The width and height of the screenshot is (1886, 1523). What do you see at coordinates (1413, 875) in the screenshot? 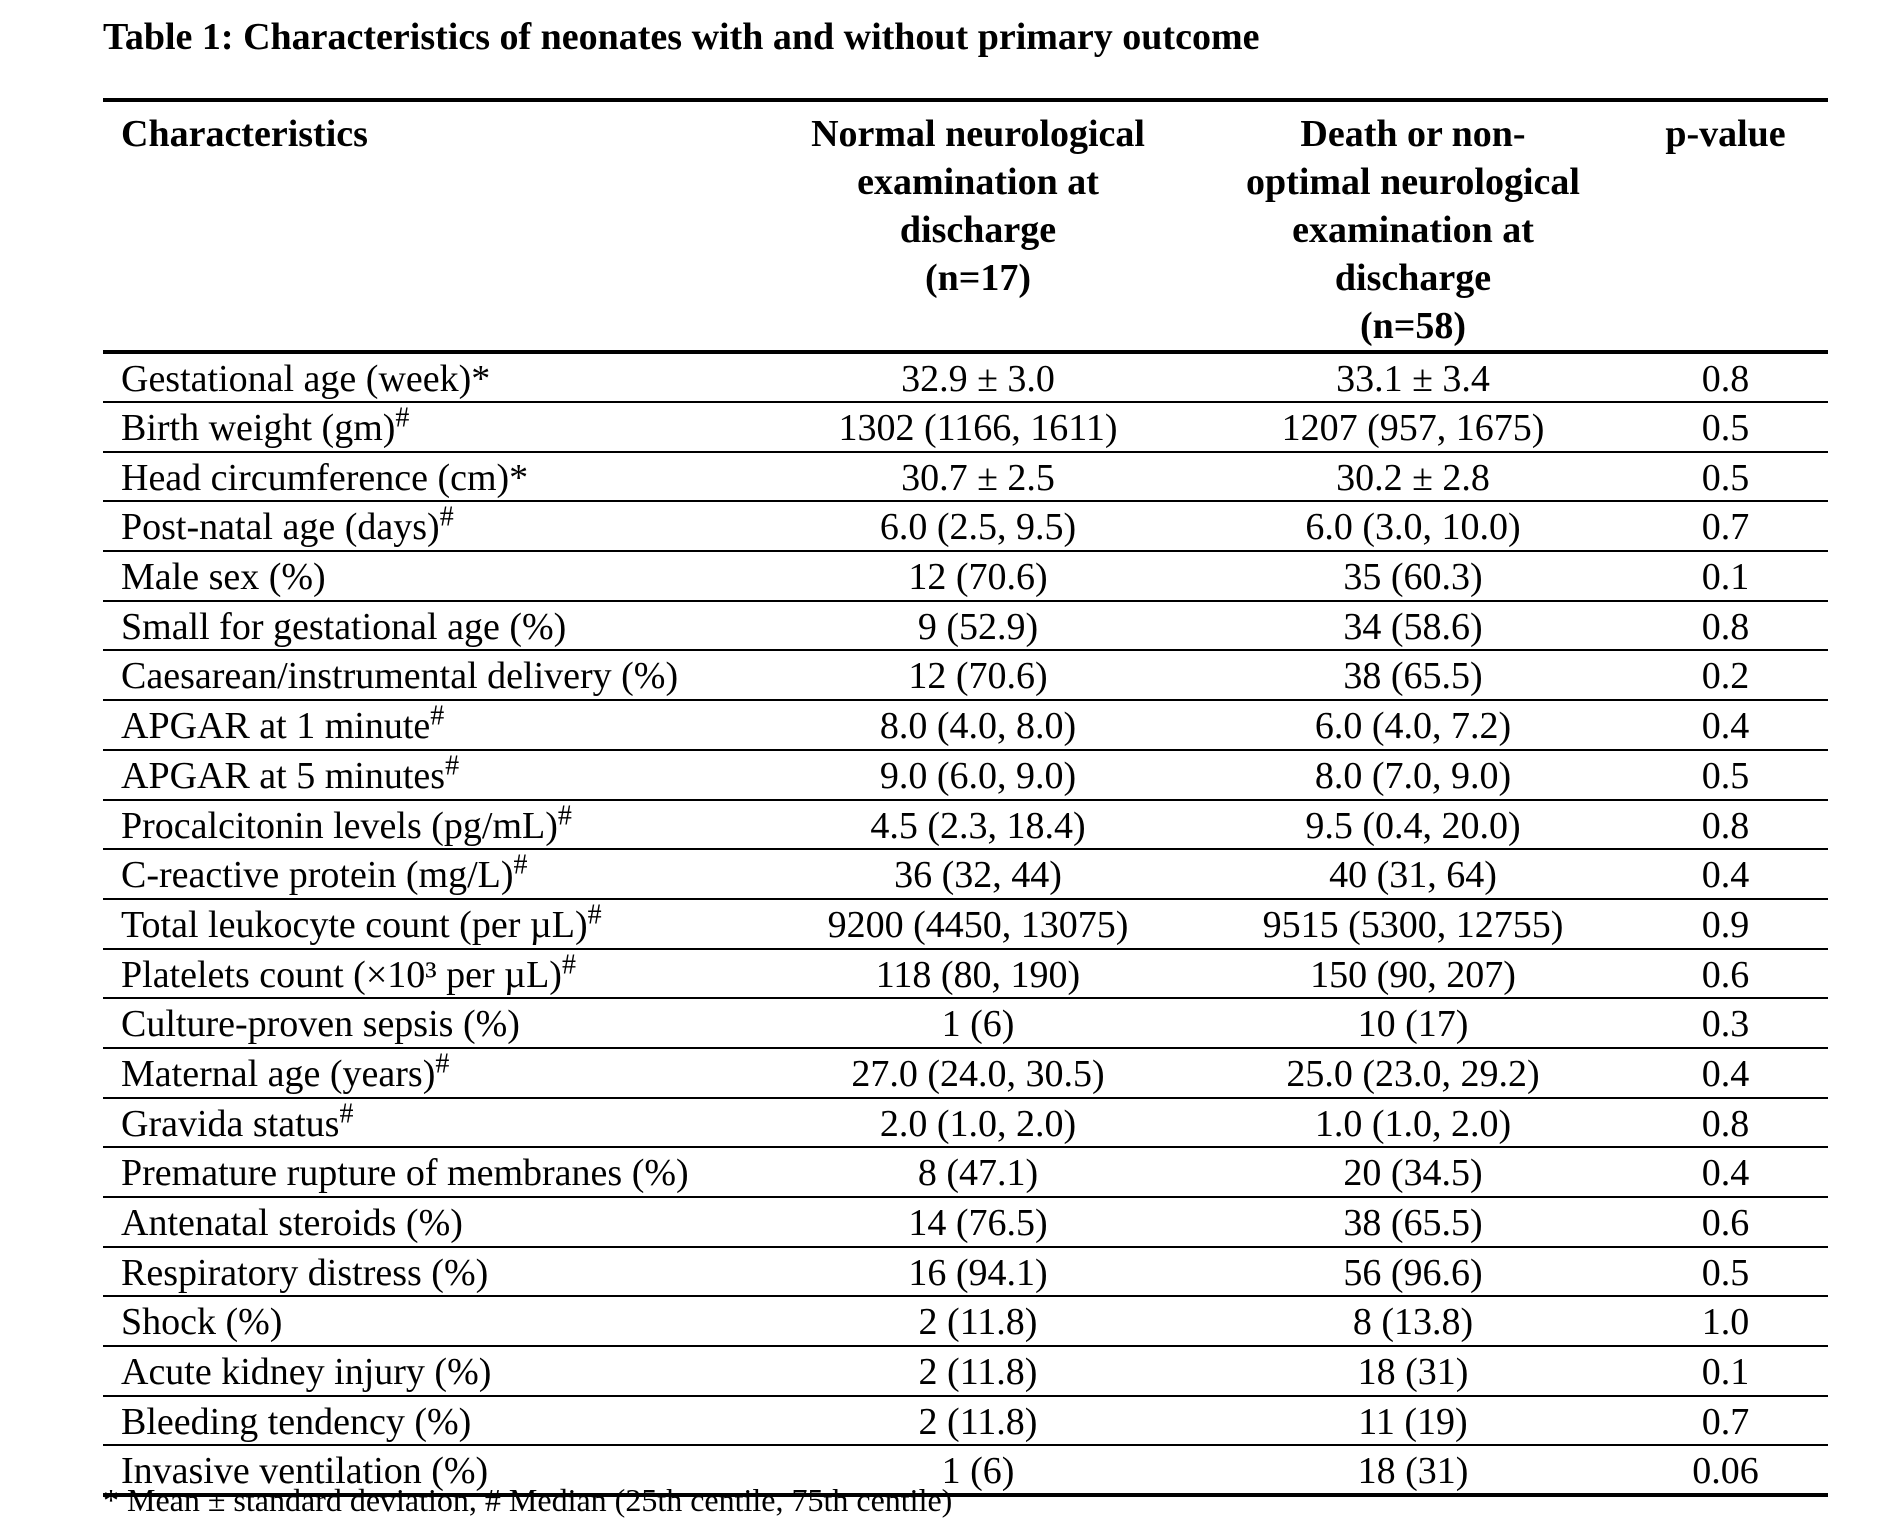
I see `death-group-value: 40 (31, 64)` at bounding box center [1413, 875].